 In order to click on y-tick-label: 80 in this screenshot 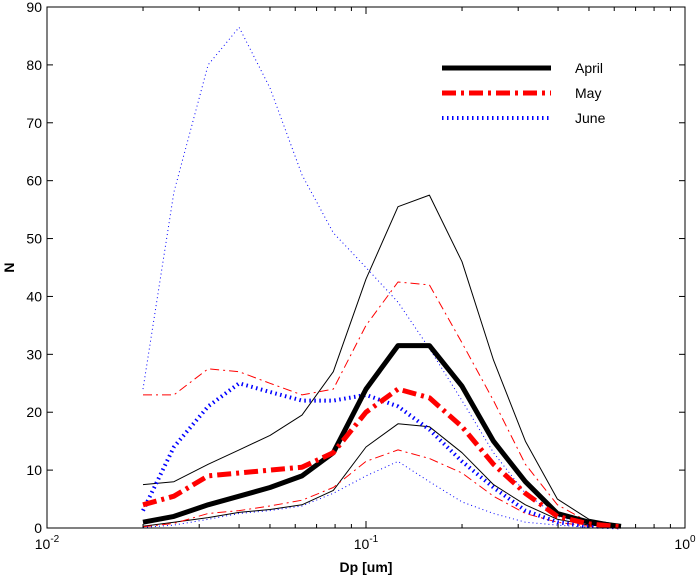, I will do `click(34, 65)`.